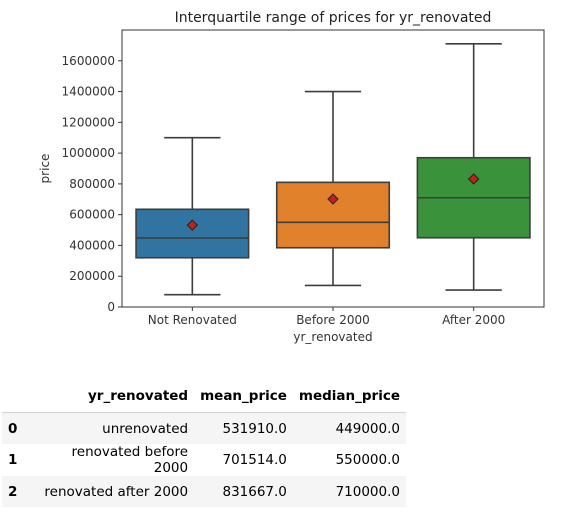  What do you see at coordinates (473, 320) in the screenshot?
I see `x-tick-label: After 2000` at bounding box center [473, 320].